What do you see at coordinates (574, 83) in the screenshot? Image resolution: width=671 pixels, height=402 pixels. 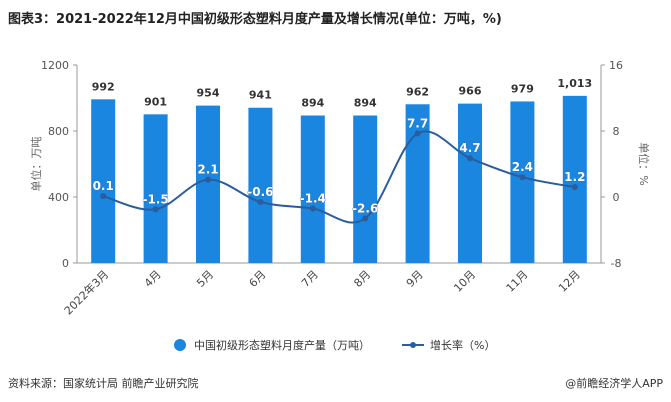 I see `bar-value-label: 1,013` at bounding box center [574, 83].